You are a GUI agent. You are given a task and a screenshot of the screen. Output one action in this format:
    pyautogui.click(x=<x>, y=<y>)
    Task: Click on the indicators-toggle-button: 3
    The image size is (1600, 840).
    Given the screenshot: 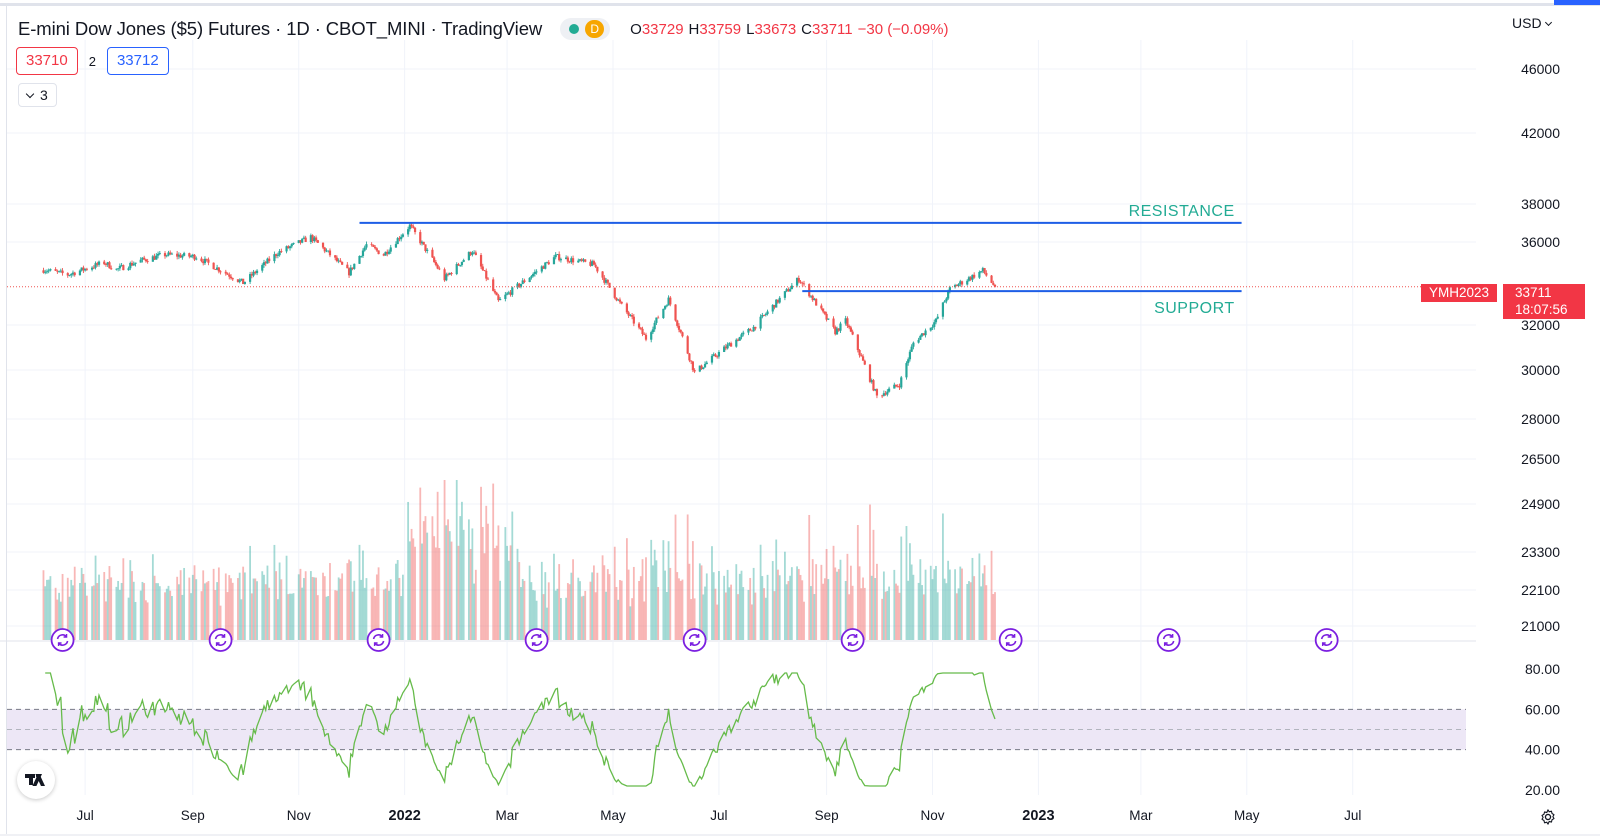 What is the action you would take?
    pyautogui.click(x=37, y=95)
    